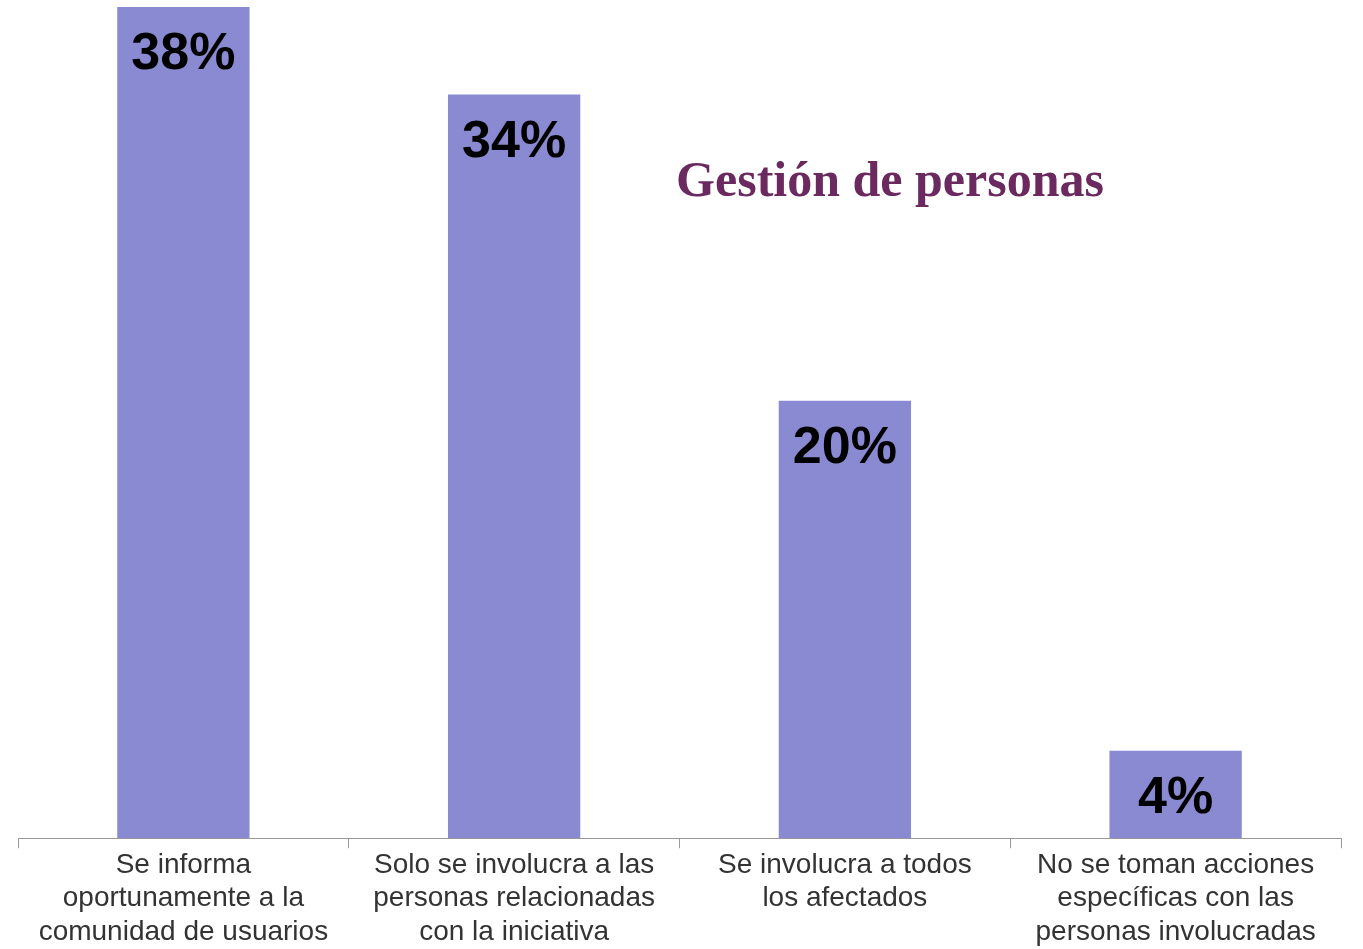  Describe the element at coordinates (844, 445) in the screenshot. I see `data-label: 20%` at that location.